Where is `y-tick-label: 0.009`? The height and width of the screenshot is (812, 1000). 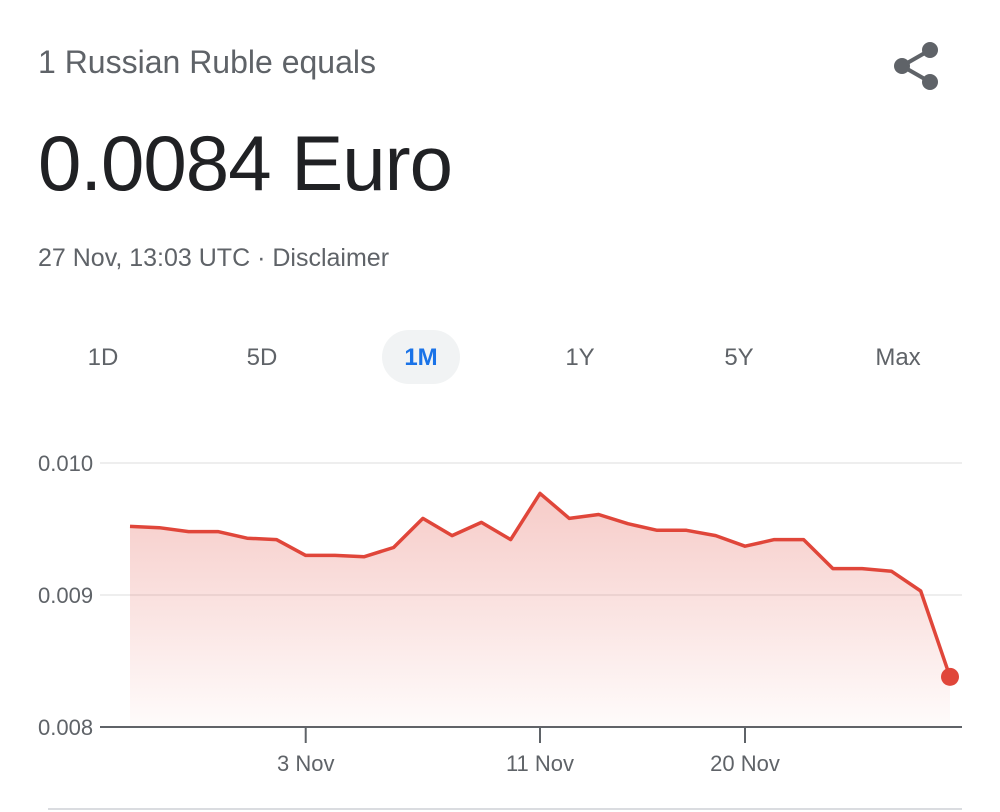
y-tick-label: 0.009 is located at coordinates (65, 595).